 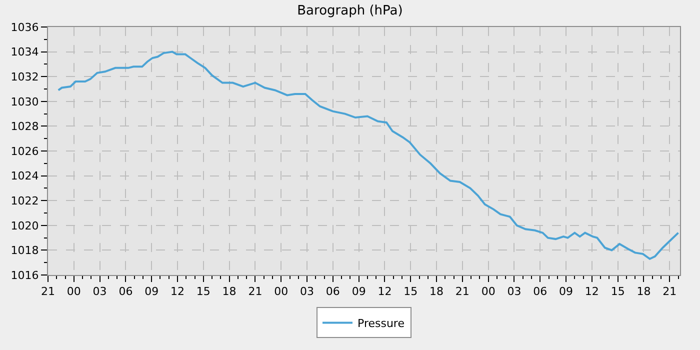 I want to click on y-tick-label: 1016, so click(x=24, y=275).